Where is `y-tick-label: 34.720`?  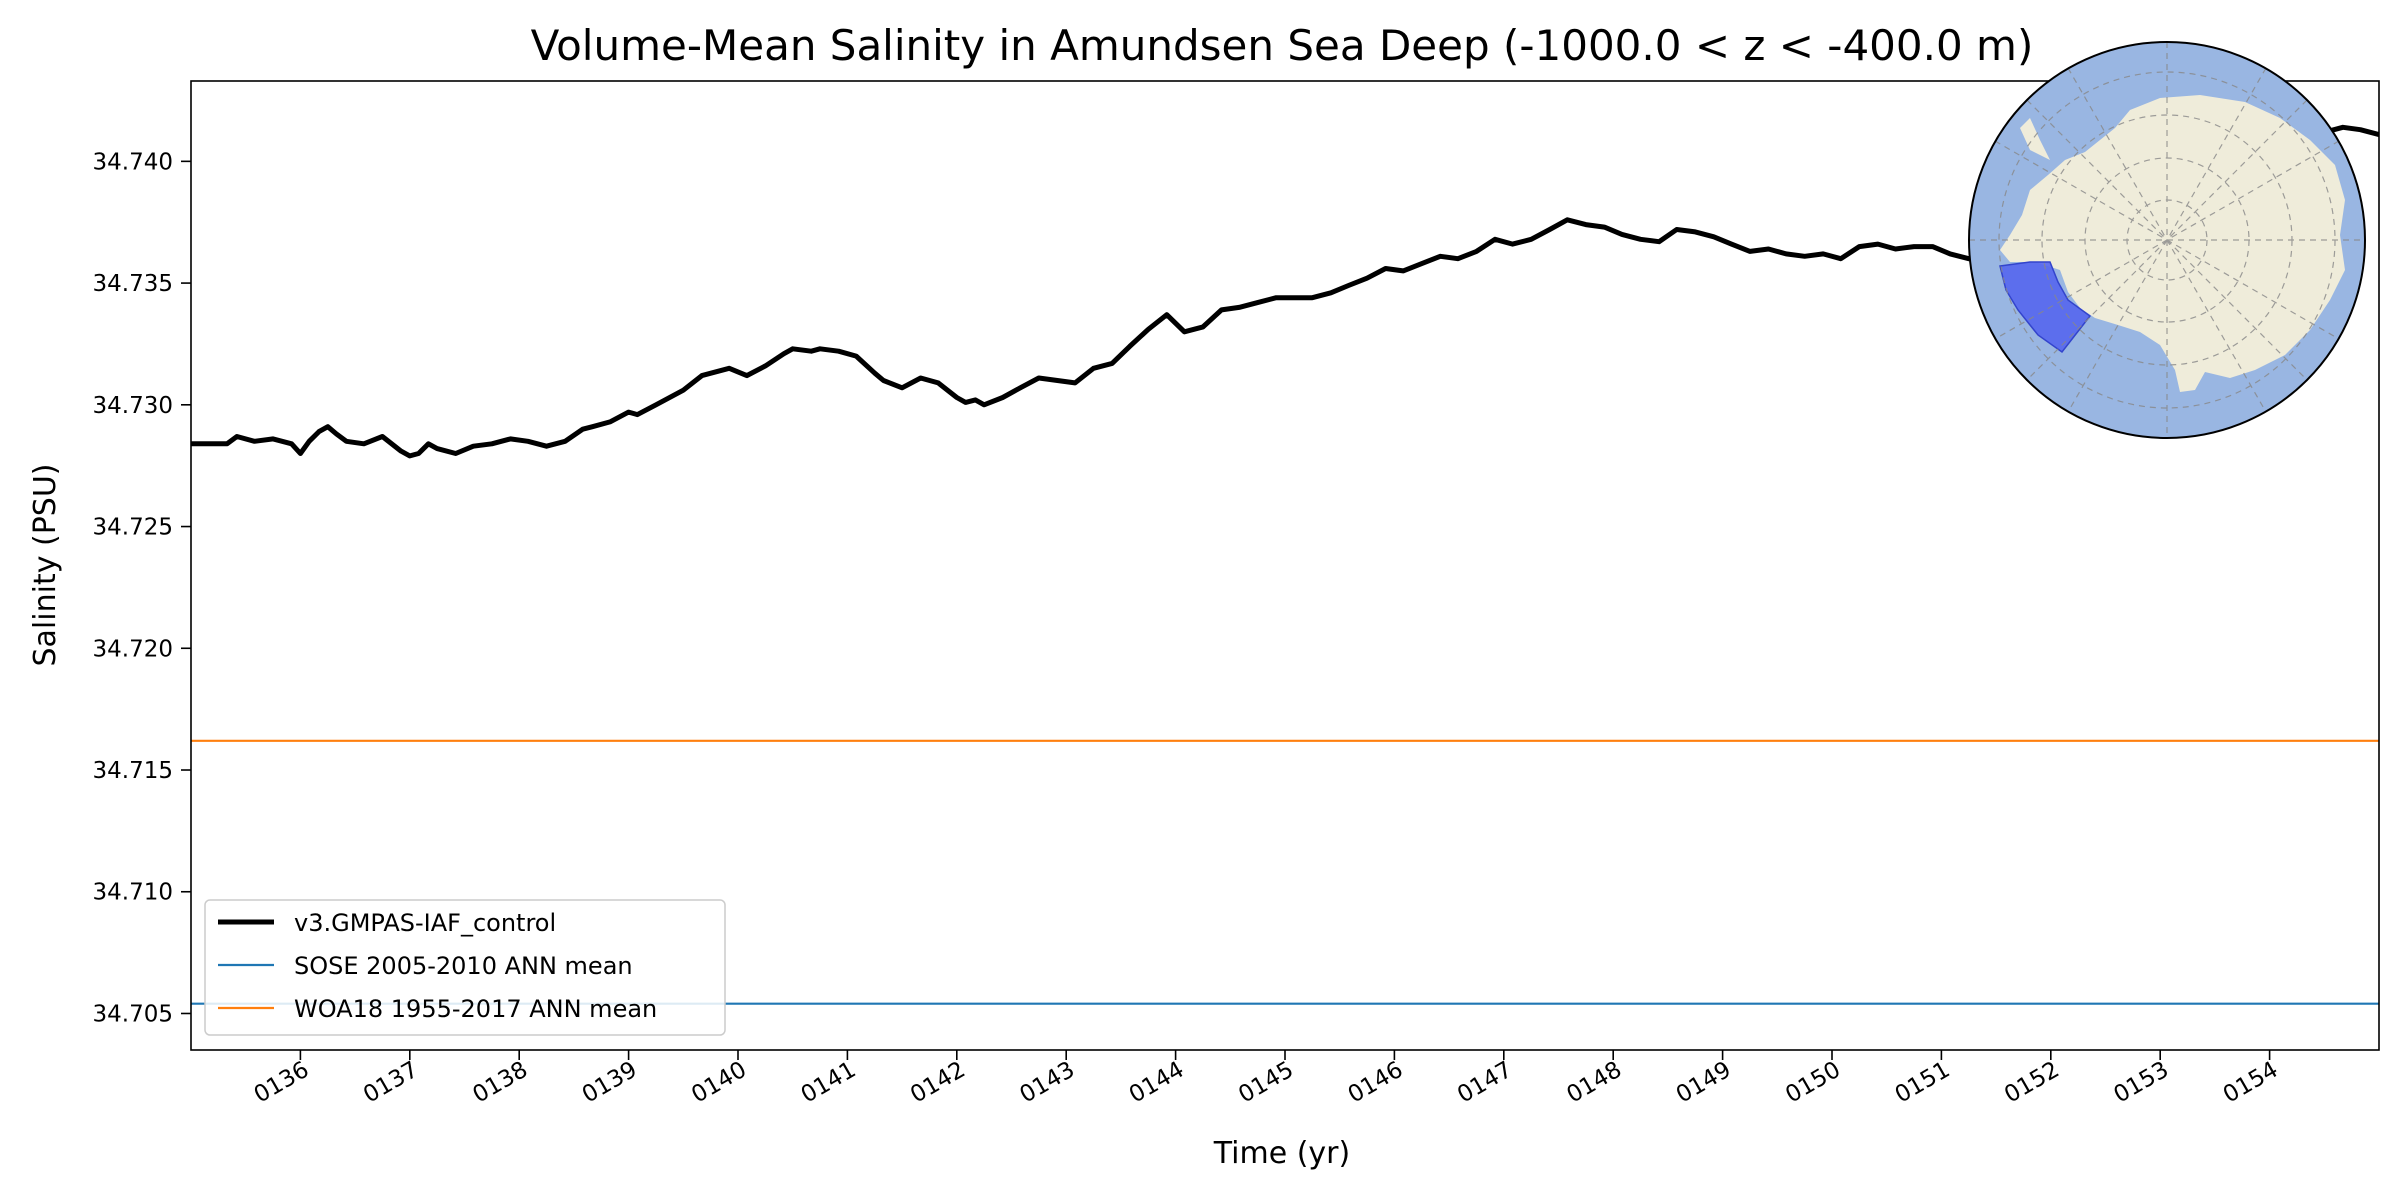 y-tick-label: 34.720 is located at coordinates (133, 649).